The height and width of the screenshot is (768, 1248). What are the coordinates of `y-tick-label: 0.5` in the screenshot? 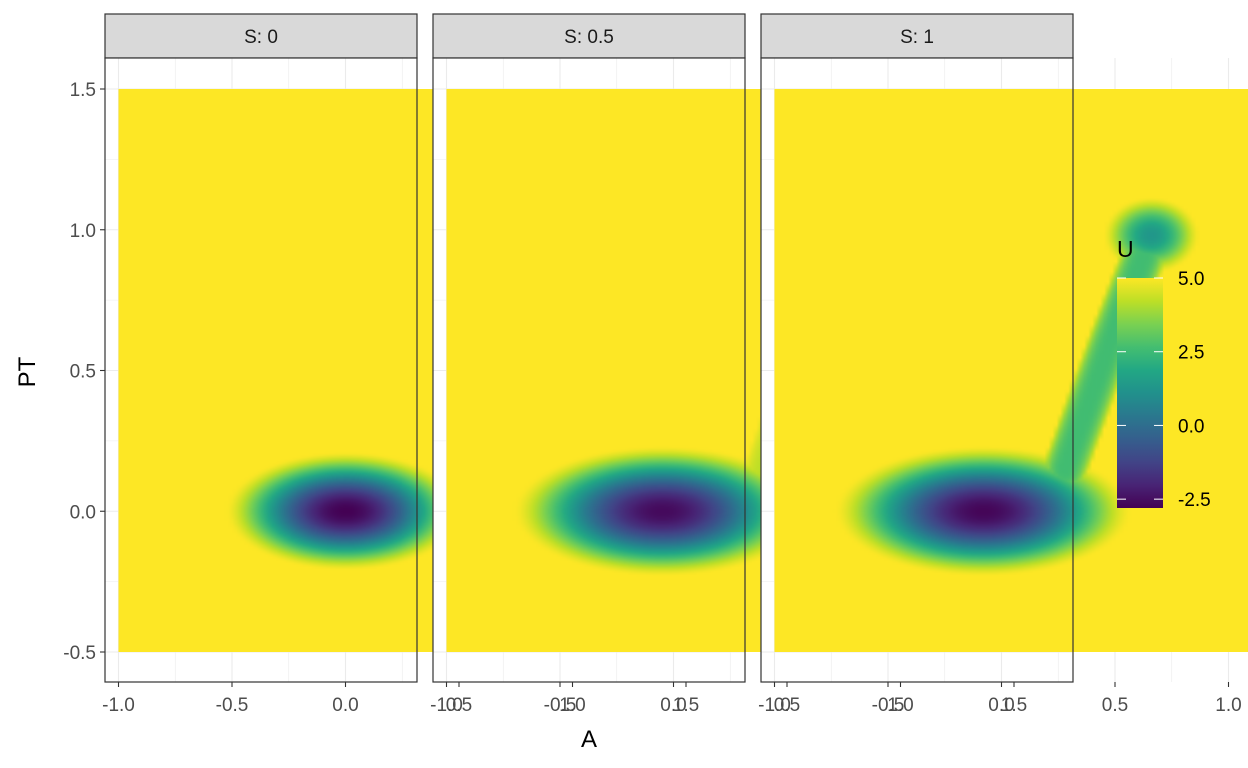 It's located at (83, 372).